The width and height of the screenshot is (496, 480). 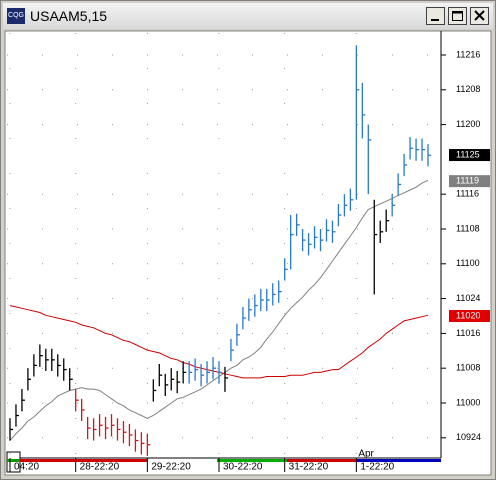 What do you see at coordinates (468, 437) in the screenshot?
I see `y-tick-label: 10924` at bounding box center [468, 437].